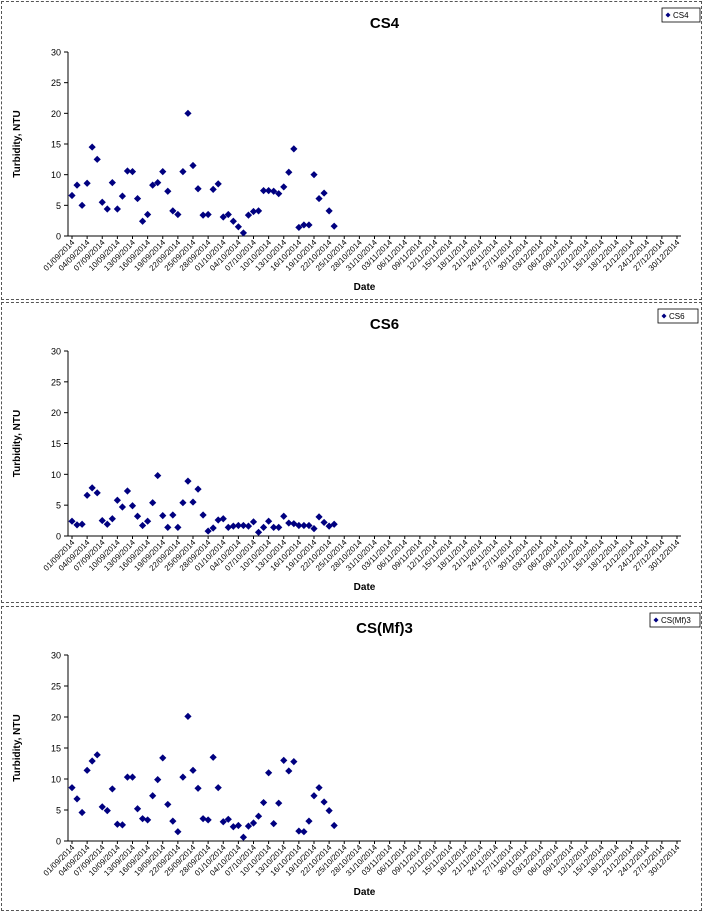 The image size is (704, 913). Describe the element at coordinates (384, 324) in the screenshot. I see `chart-title: CS6` at that location.